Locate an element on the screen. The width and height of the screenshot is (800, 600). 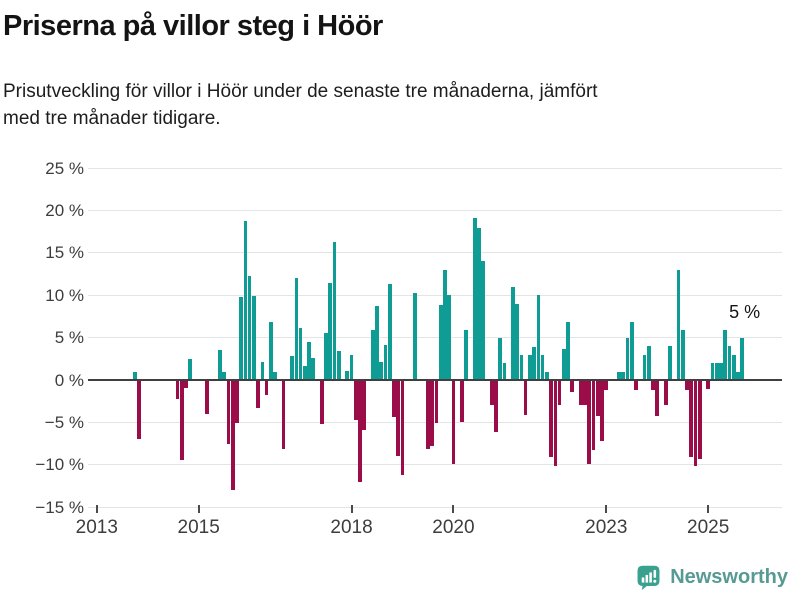
newsworthy-icon is located at coordinates (648, 578).